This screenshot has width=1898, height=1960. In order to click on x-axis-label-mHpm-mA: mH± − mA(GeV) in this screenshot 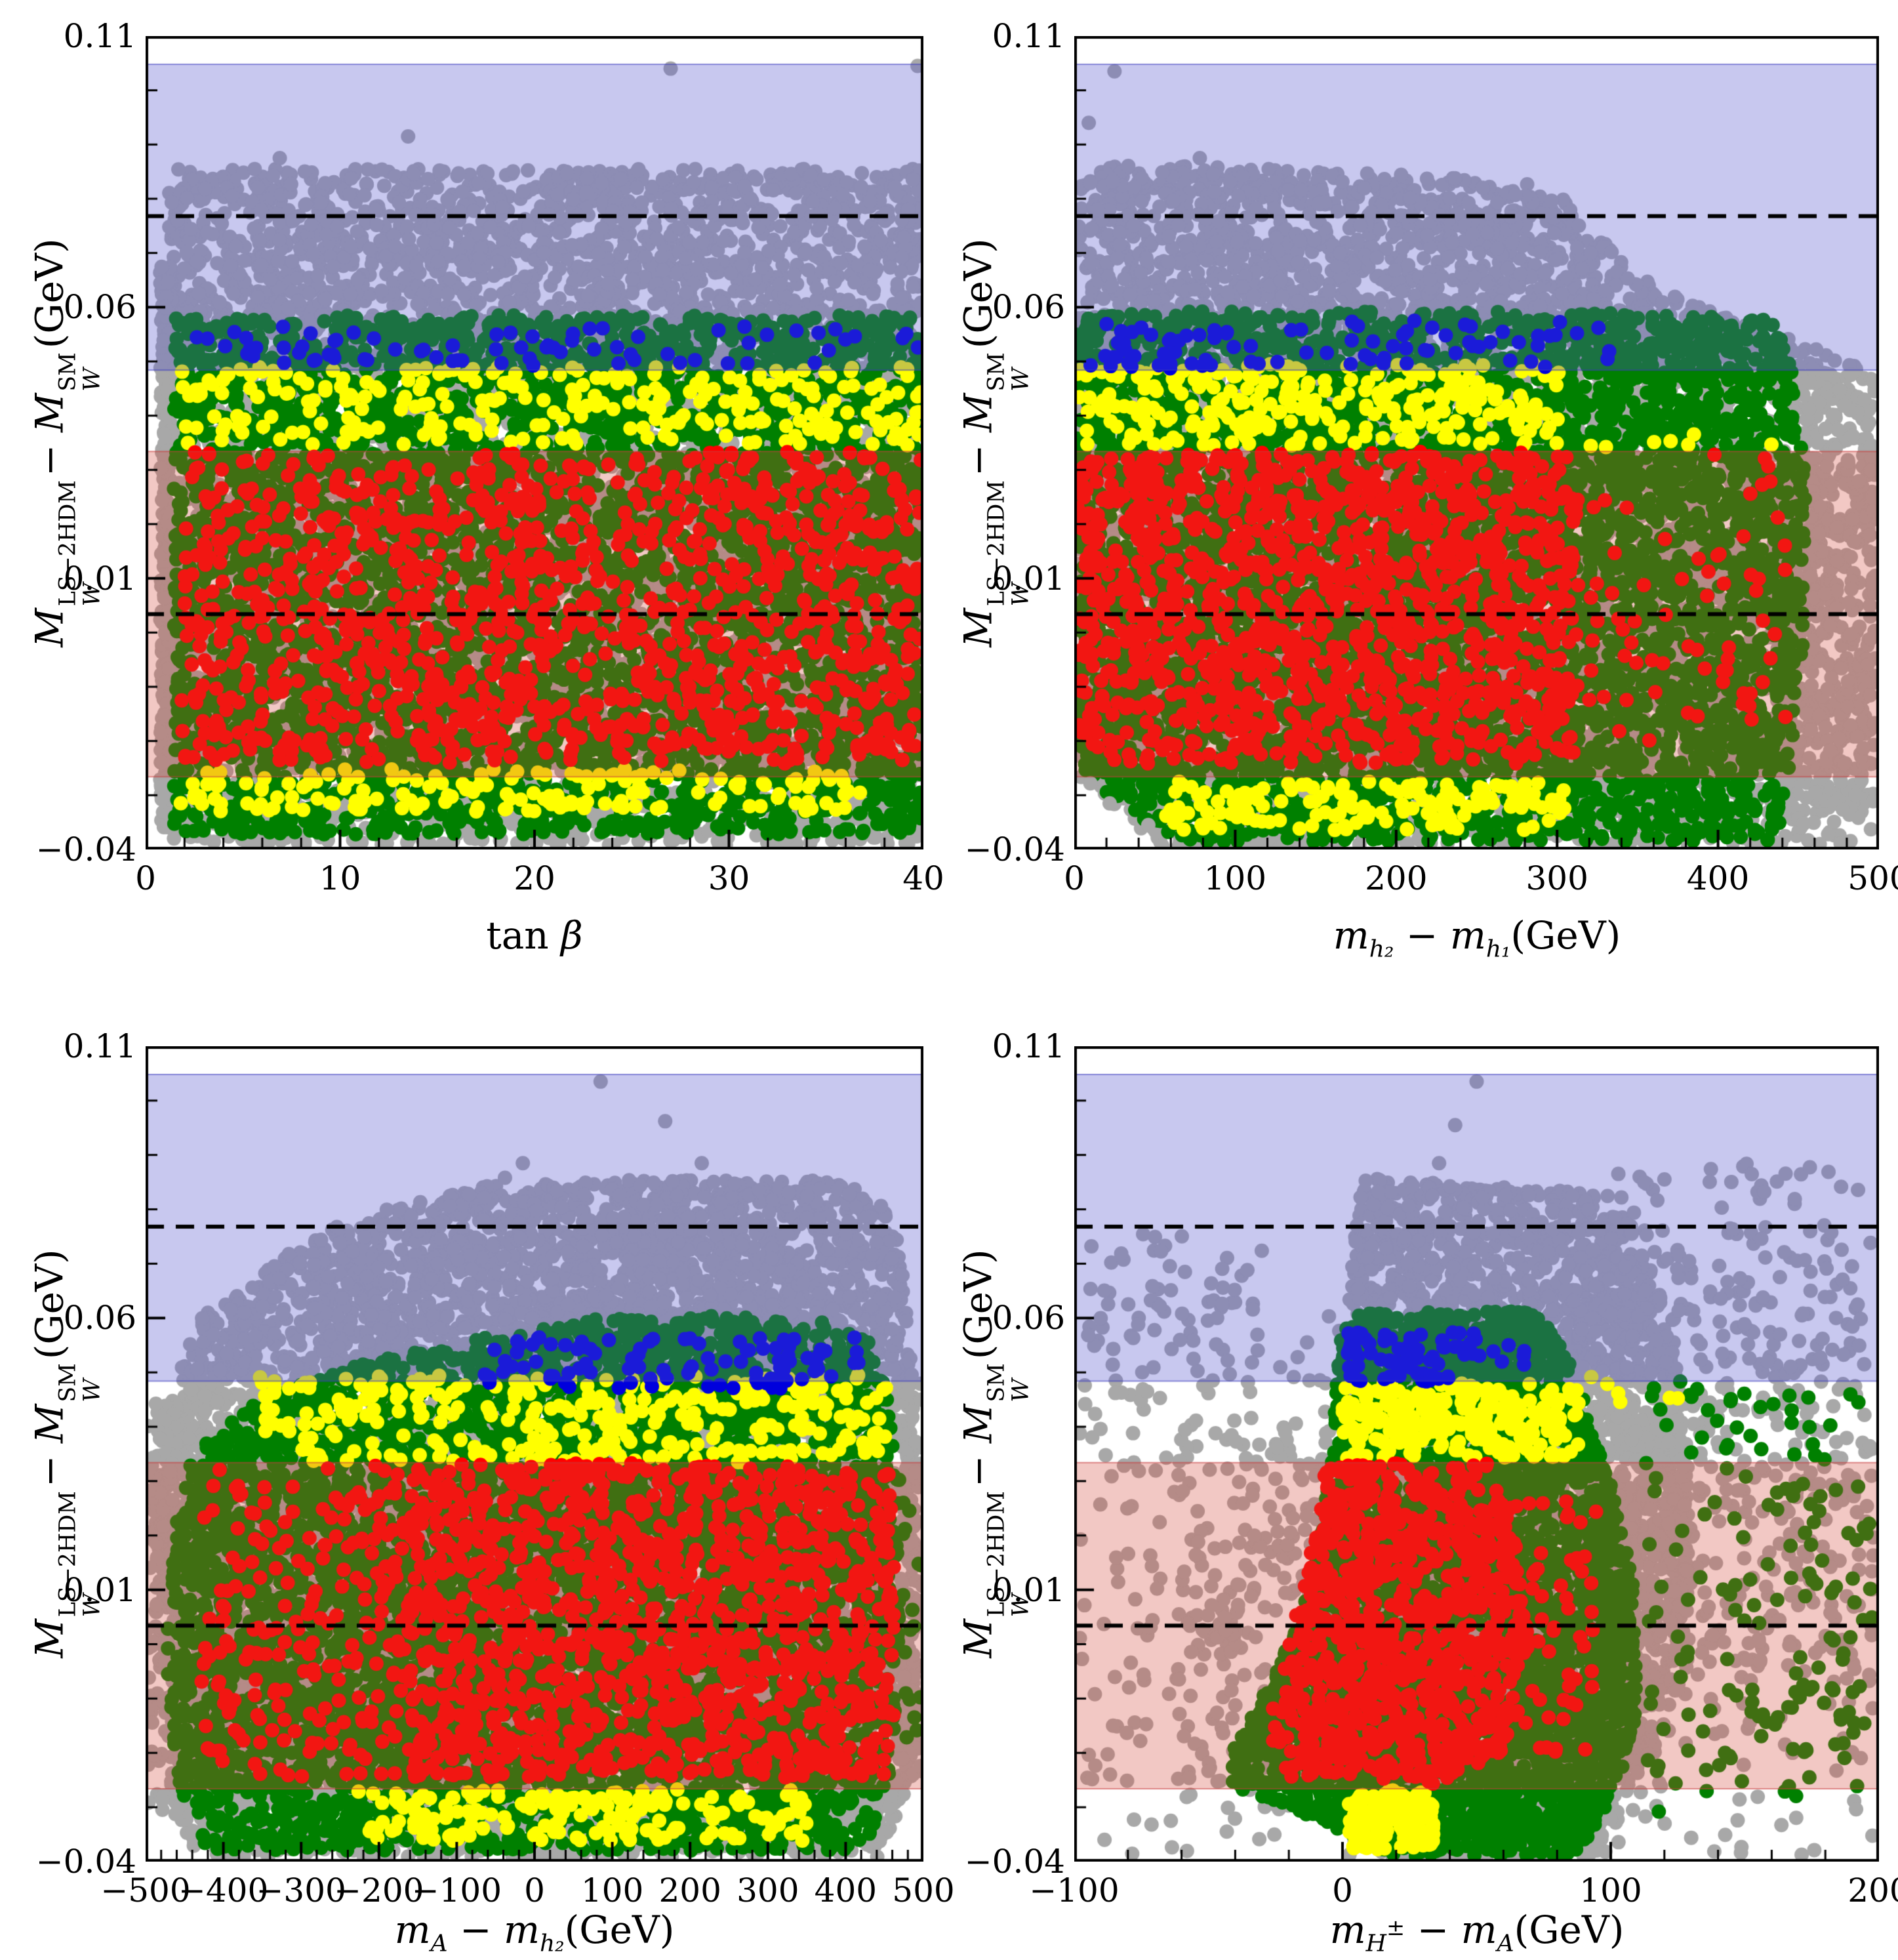, I will do `click(1477, 1932)`.